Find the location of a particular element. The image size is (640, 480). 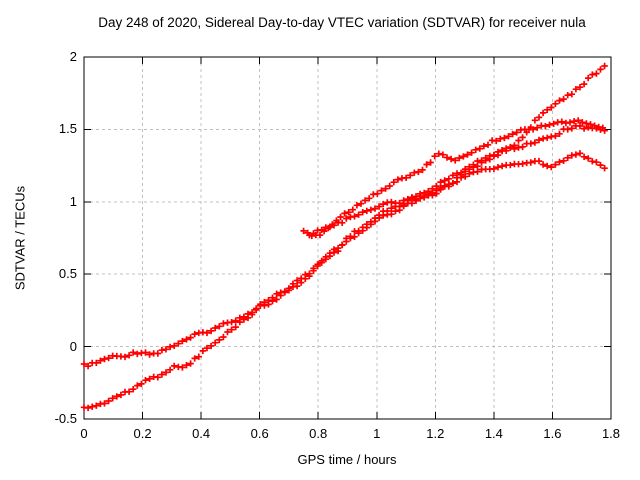

series-trace-3-markers is located at coordinates (453, 178).